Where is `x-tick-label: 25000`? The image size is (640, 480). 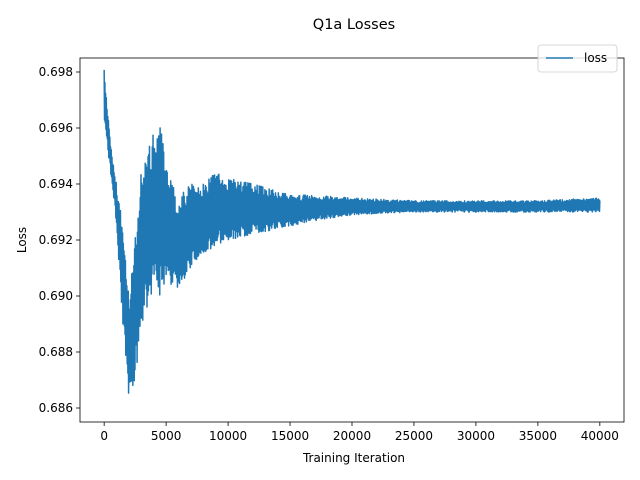 x-tick-label: 25000 is located at coordinates (414, 436).